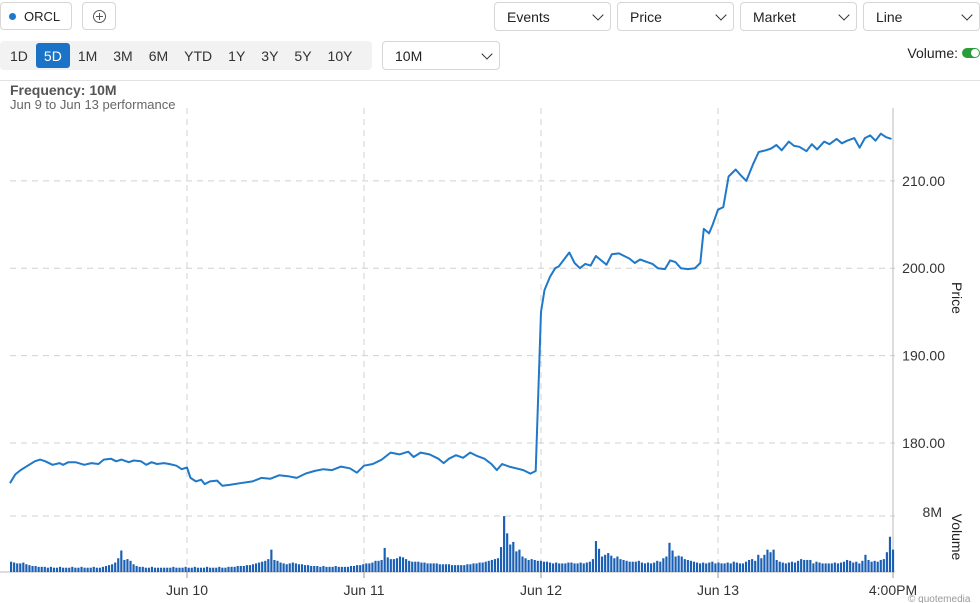 The width and height of the screenshot is (980, 603). What do you see at coordinates (889, 16) in the screenshot?
I see `chart-type-dropdown-label: Line` at bounding box center [889, 16].